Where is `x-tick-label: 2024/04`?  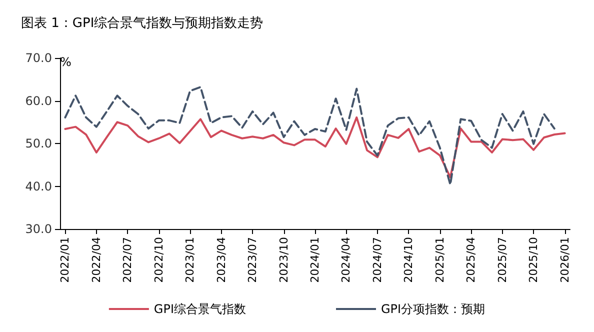 x-tick-label: 2024/04 is located at coordinates (346, 260).